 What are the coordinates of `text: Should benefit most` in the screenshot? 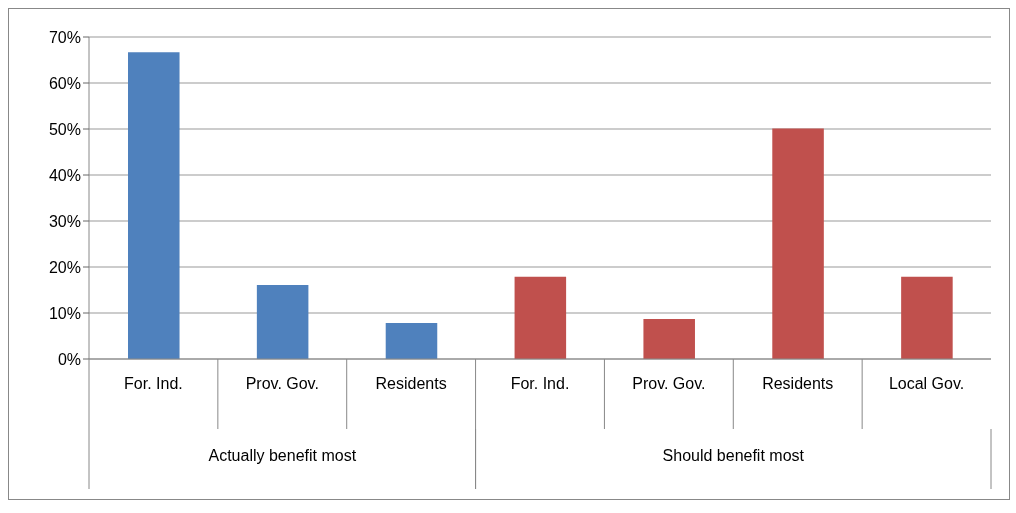 It's located at (733, 455).